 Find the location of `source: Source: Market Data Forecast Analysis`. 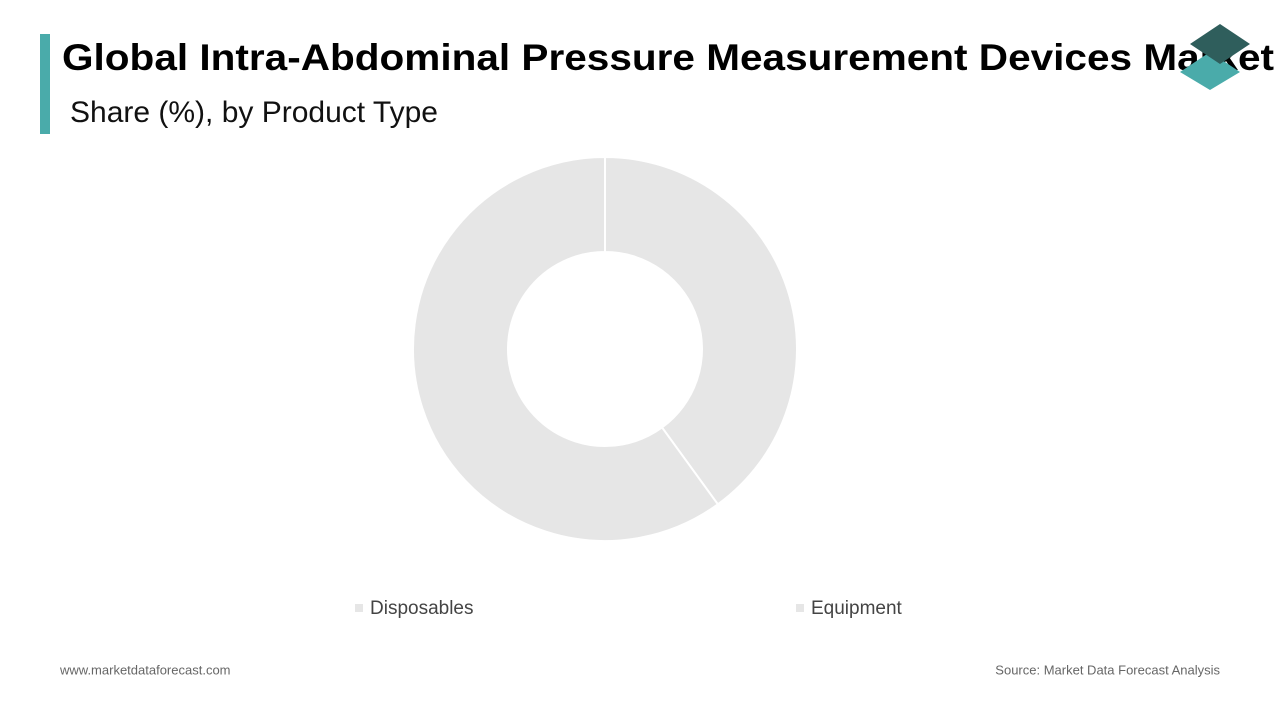

source: Source: Market Data Forecast Analysis is located at coordinates (1107, 669).